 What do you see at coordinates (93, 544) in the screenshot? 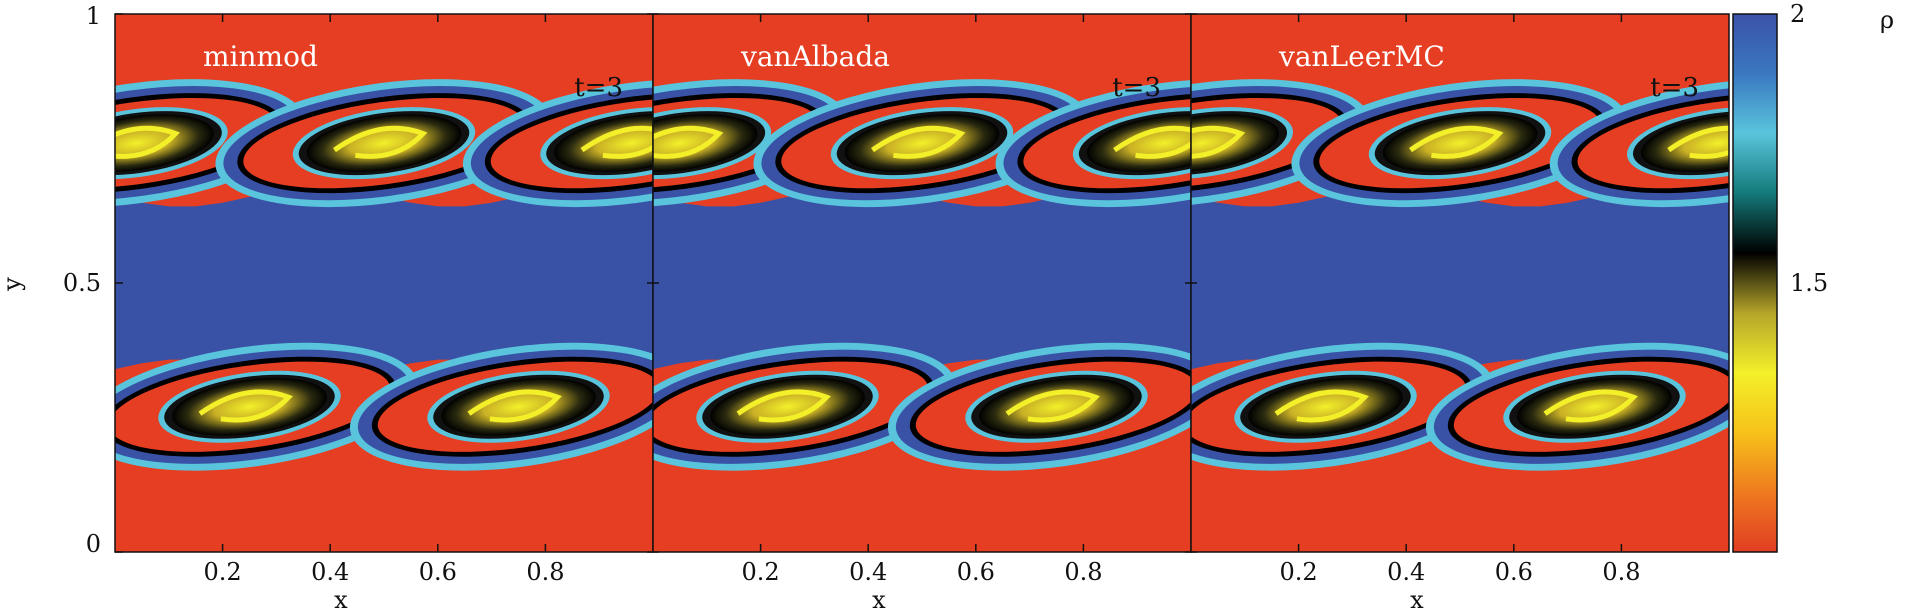
I see `y-tick-label: 0` at bounding box center [93, 544].